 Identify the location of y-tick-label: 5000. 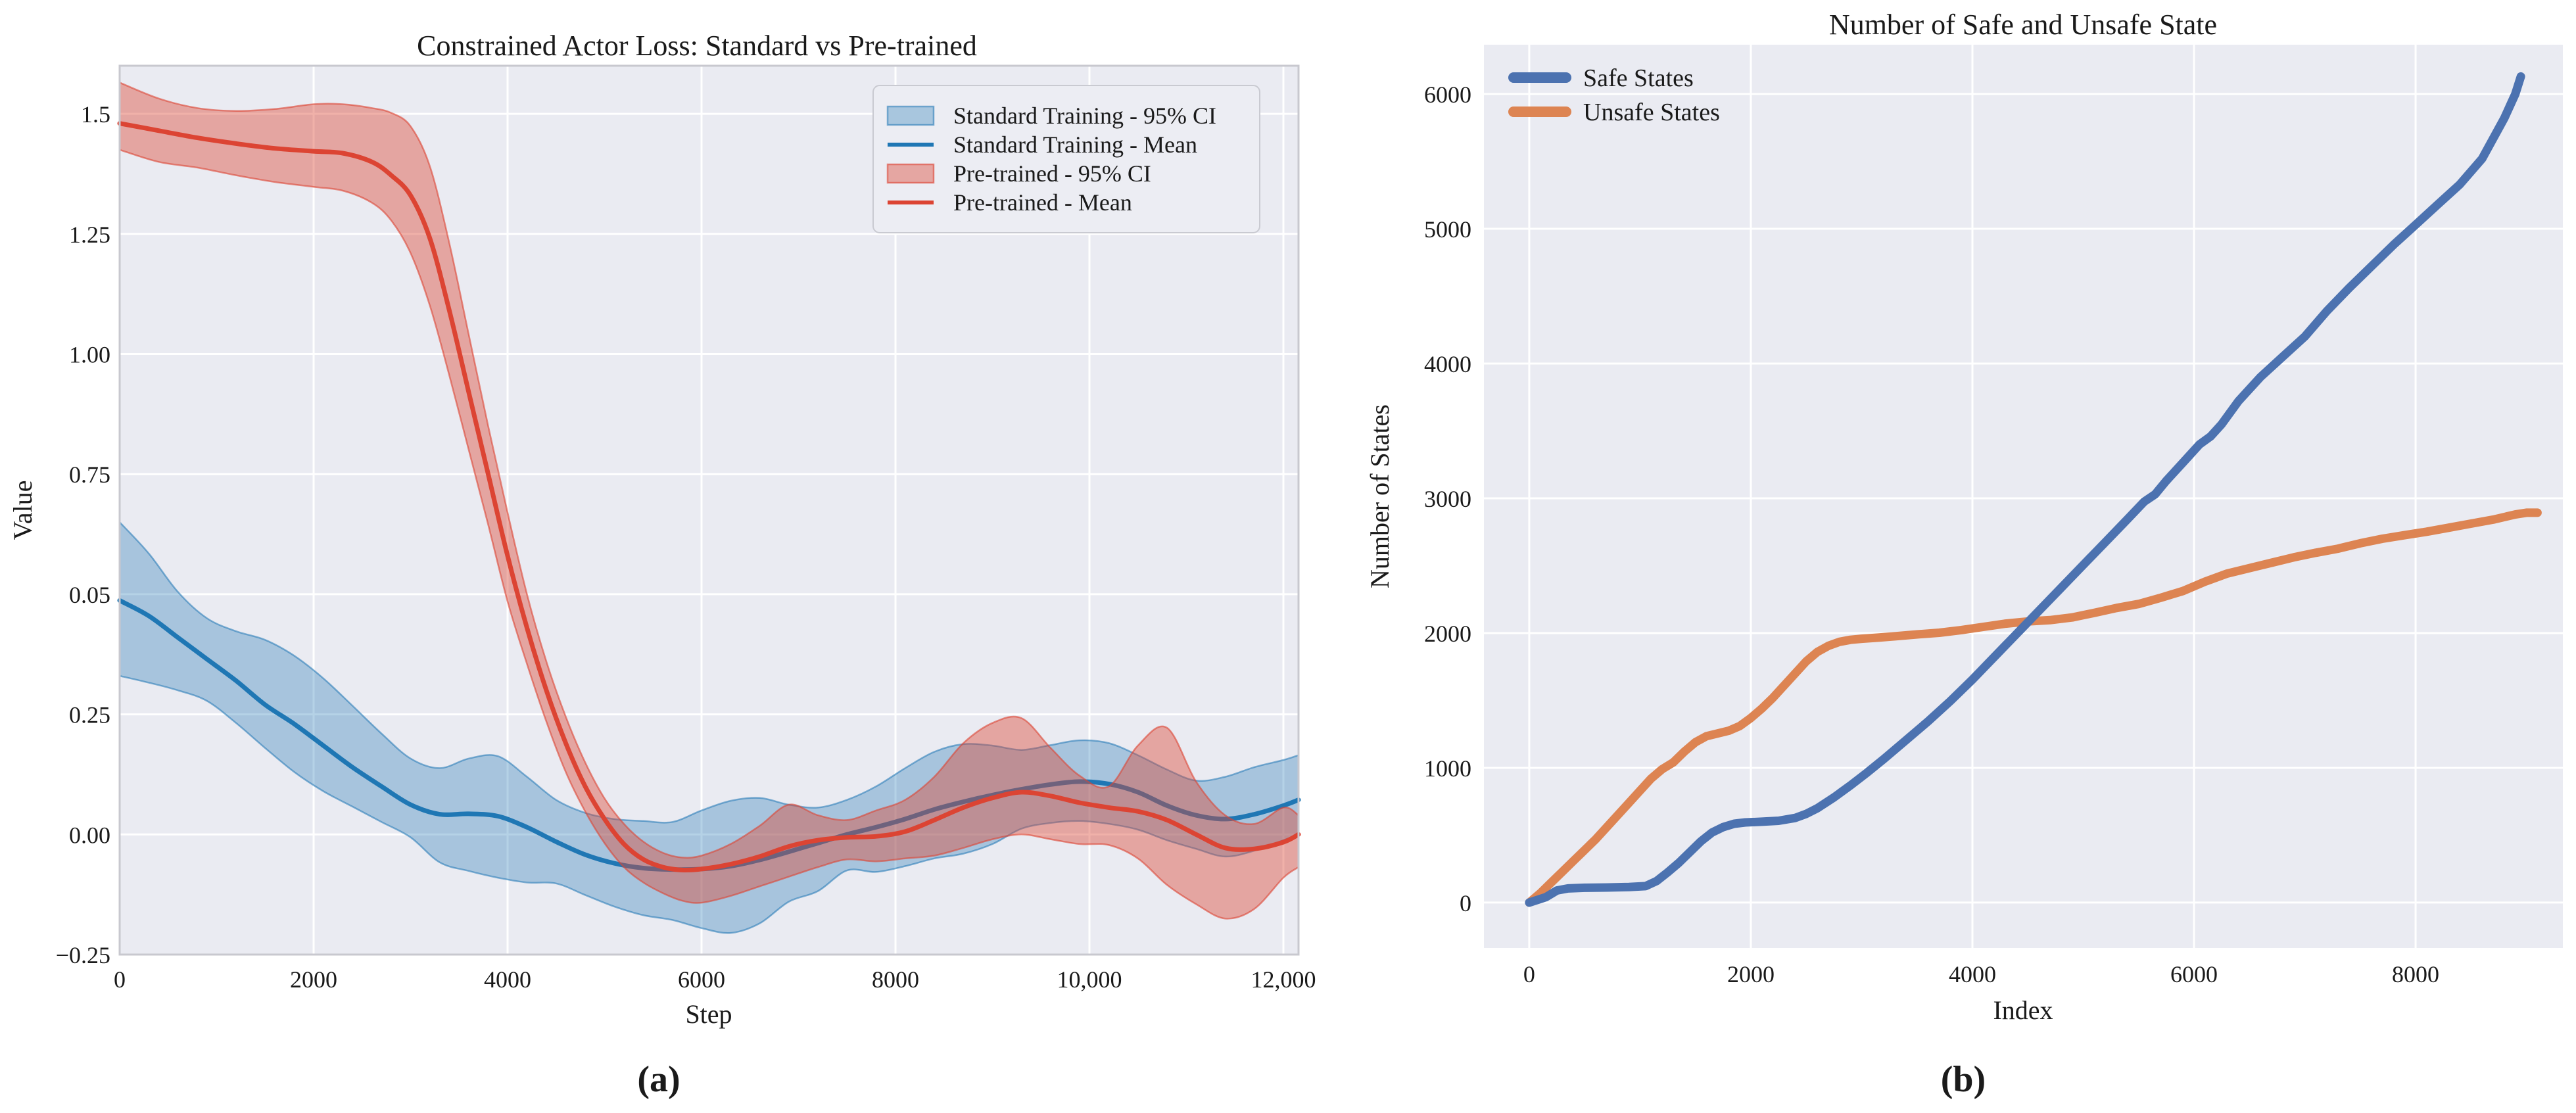
(1447, 229).